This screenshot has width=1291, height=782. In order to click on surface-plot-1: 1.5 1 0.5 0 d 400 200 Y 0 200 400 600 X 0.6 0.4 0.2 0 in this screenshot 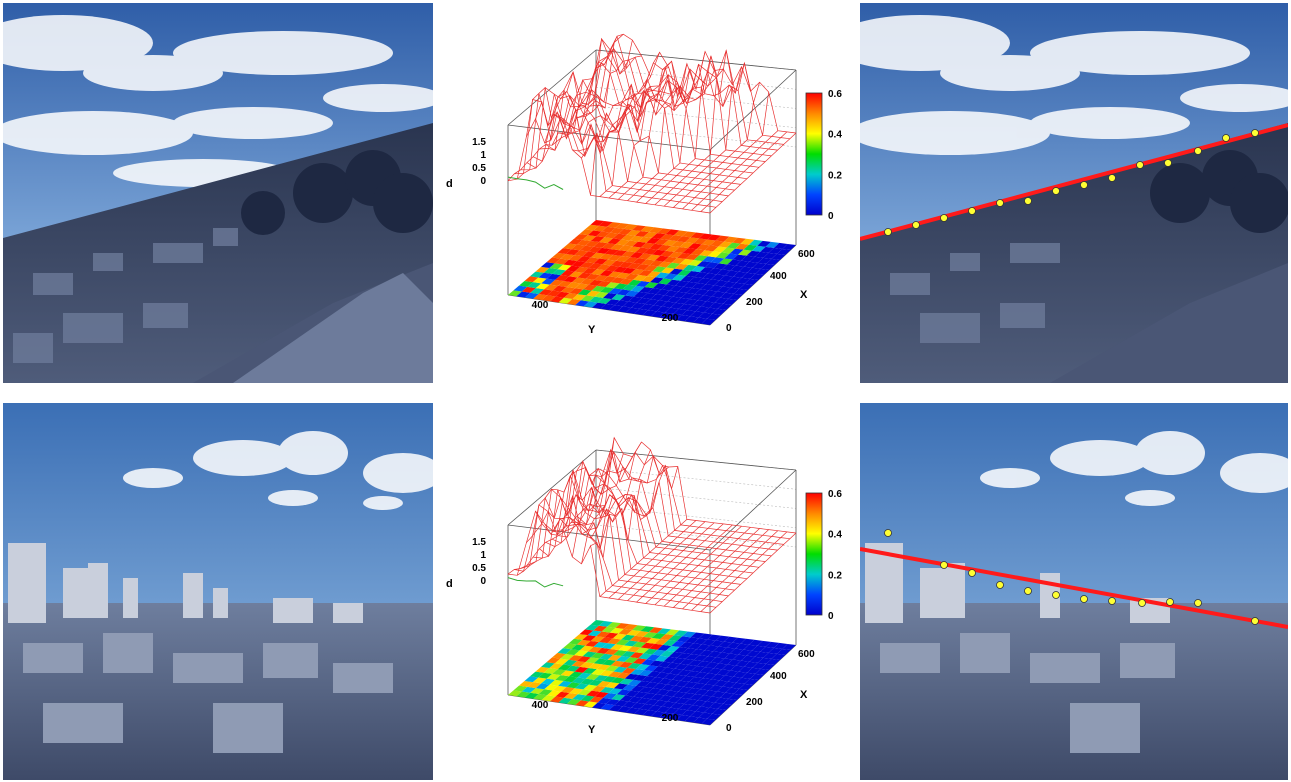, I will do `click(644, 184)`.